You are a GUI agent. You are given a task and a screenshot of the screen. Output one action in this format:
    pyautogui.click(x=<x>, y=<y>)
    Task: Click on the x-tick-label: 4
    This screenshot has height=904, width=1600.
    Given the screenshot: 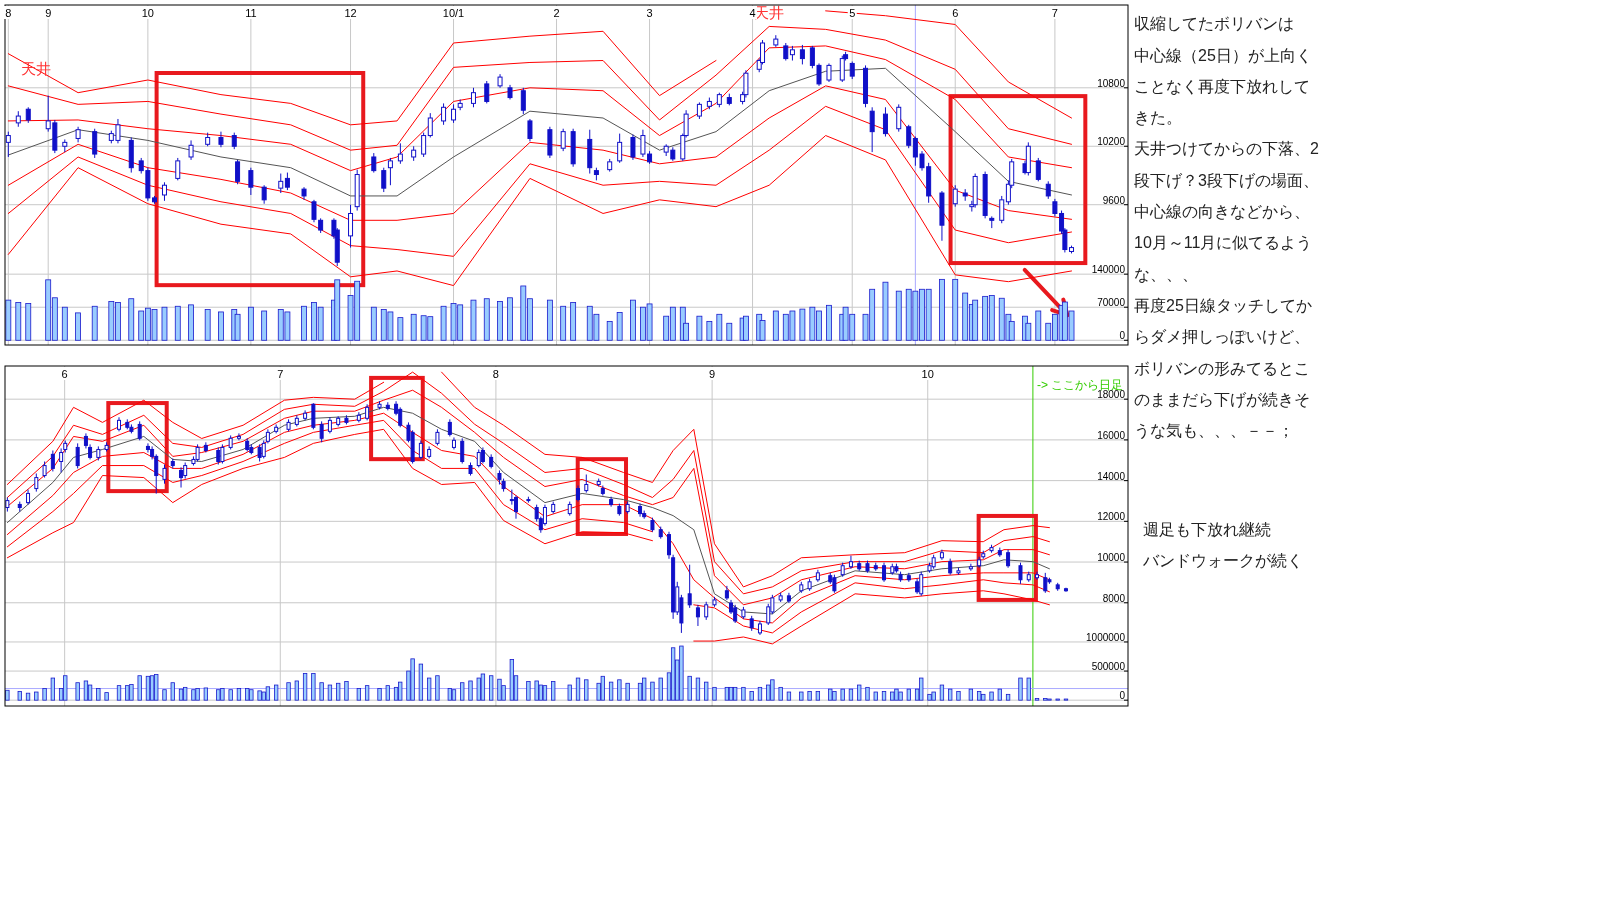 What is the action you would take?
    pyautogui.click(x=752, y=13)
    